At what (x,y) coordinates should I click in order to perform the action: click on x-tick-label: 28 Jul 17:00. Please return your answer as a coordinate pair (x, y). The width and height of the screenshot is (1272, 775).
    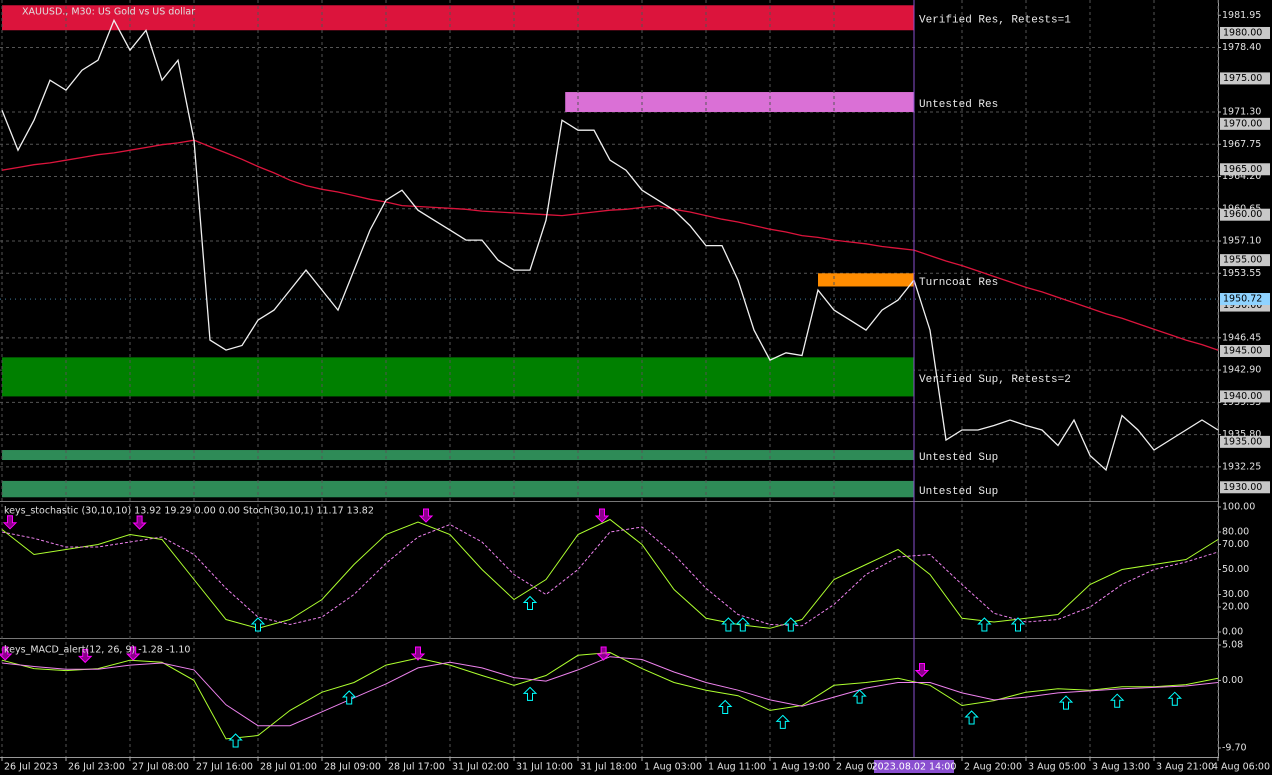
    Looking at the image, I should click on (416, 767).